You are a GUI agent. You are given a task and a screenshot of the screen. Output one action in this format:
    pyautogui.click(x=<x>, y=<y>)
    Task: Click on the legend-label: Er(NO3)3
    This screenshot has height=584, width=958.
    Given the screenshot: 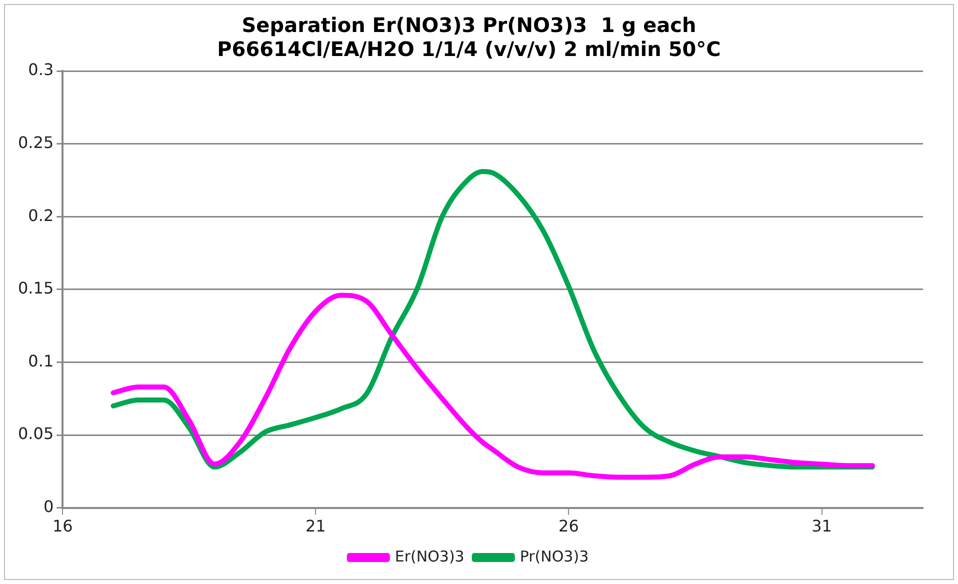 What is the action you would take?
    pyautogui.click(x=429, y=556)
    